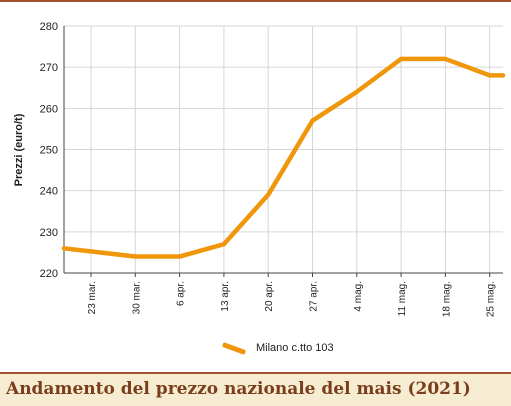 The width and height of the screenshot is (511, 406). I want to click on y-tick-label: 240, so click(49, 192).